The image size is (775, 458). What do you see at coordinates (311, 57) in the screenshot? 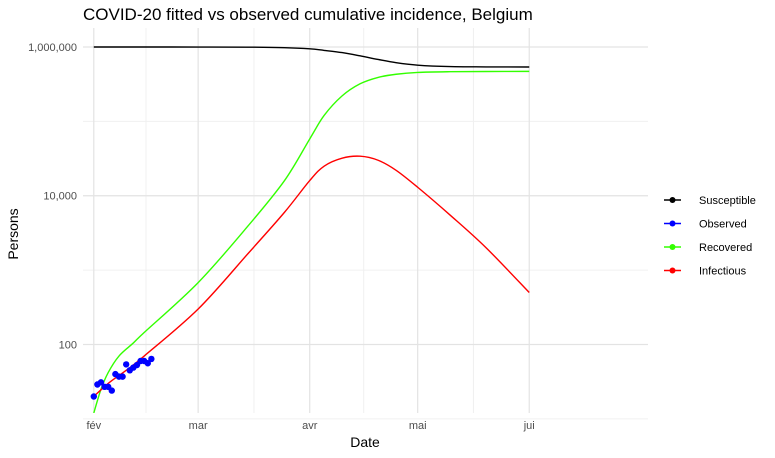
I see `series-line-susceptible` at bounding box center [311, 57].